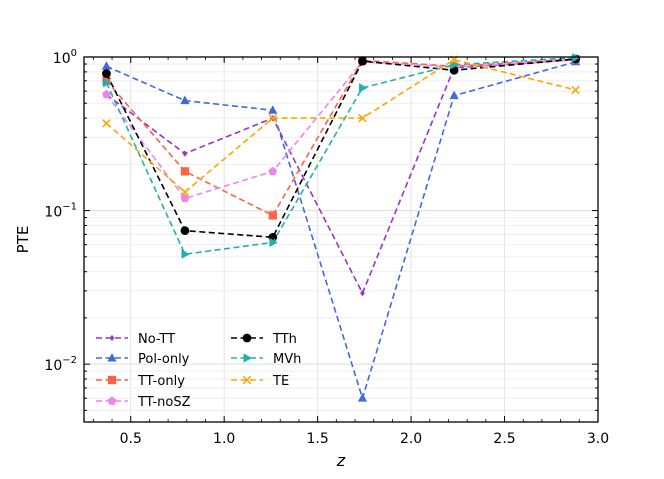 The width and height of the screenshot is (664, 479). I want to click on legend-entry-te: TE, so click(260, 381).